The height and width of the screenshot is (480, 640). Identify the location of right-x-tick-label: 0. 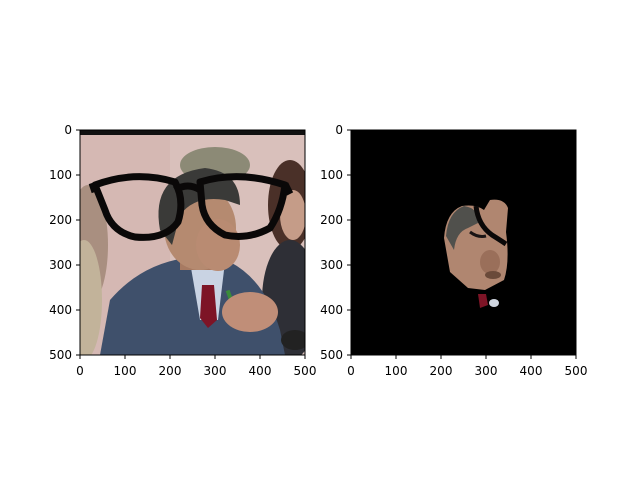
(351, 371).